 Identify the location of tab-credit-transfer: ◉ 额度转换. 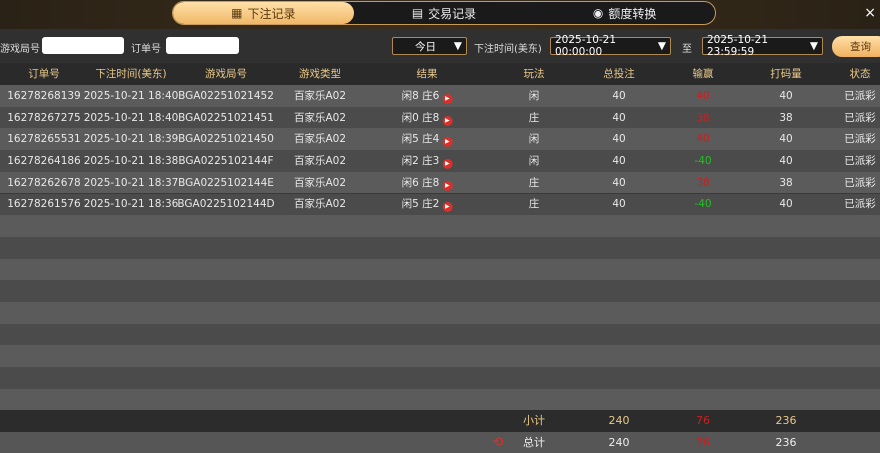
(624, 13).